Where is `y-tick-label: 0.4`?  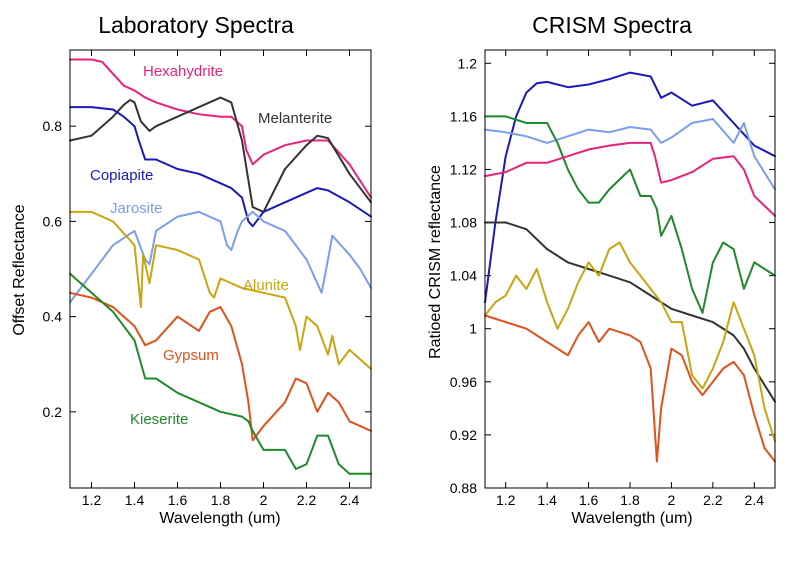 y-tick-label: 0.4 is located at coordinates (53, 317).